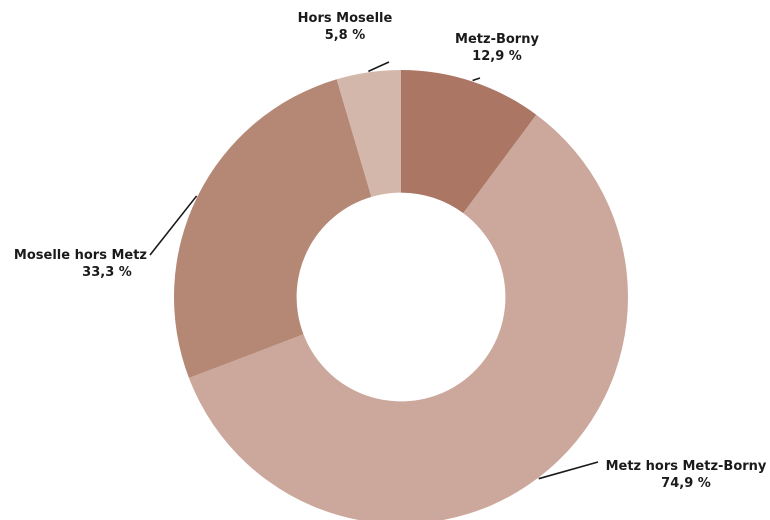  Describe the element at coordinates (345, 35) in the screenshot. I see `slice-value-label: 5,8 %` at that location.